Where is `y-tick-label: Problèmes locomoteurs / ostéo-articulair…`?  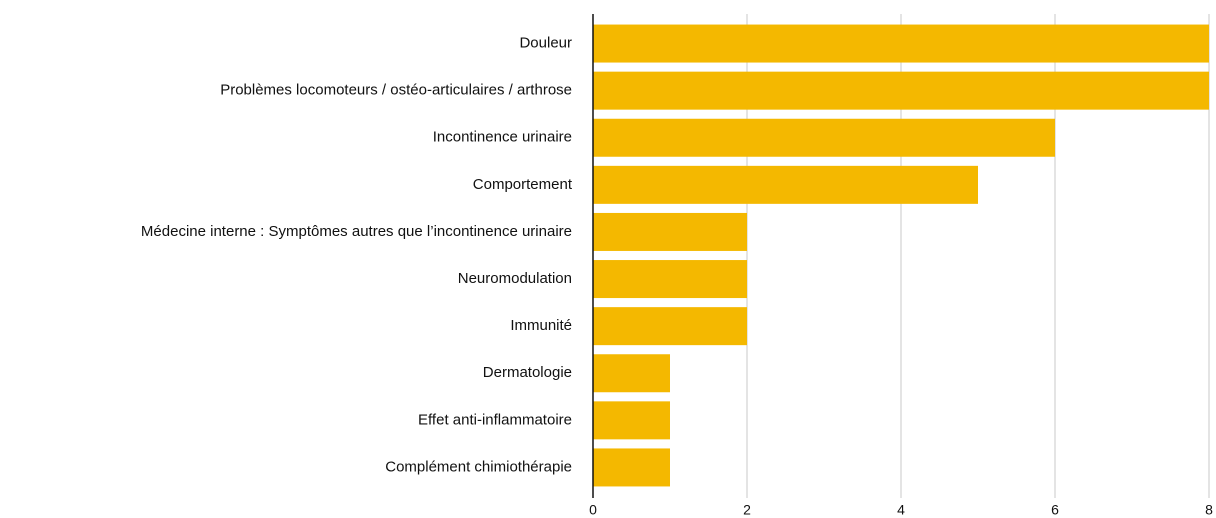 y-tick-label: Problèmes locomoteurs / ostéo-articulair… is located at coordinates (396, 90).